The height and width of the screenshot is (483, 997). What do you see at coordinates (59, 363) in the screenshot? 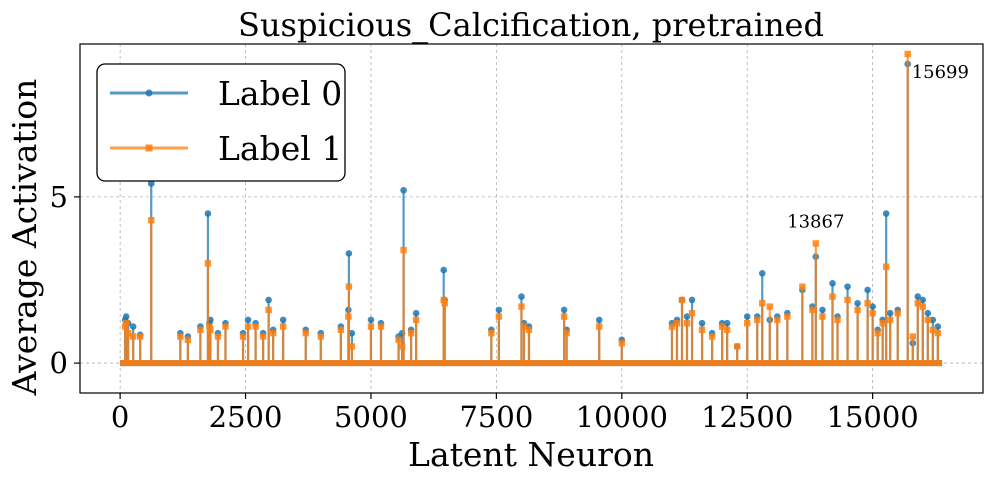
I see `y-tick-label: 0` at bounding box center [59, 363].